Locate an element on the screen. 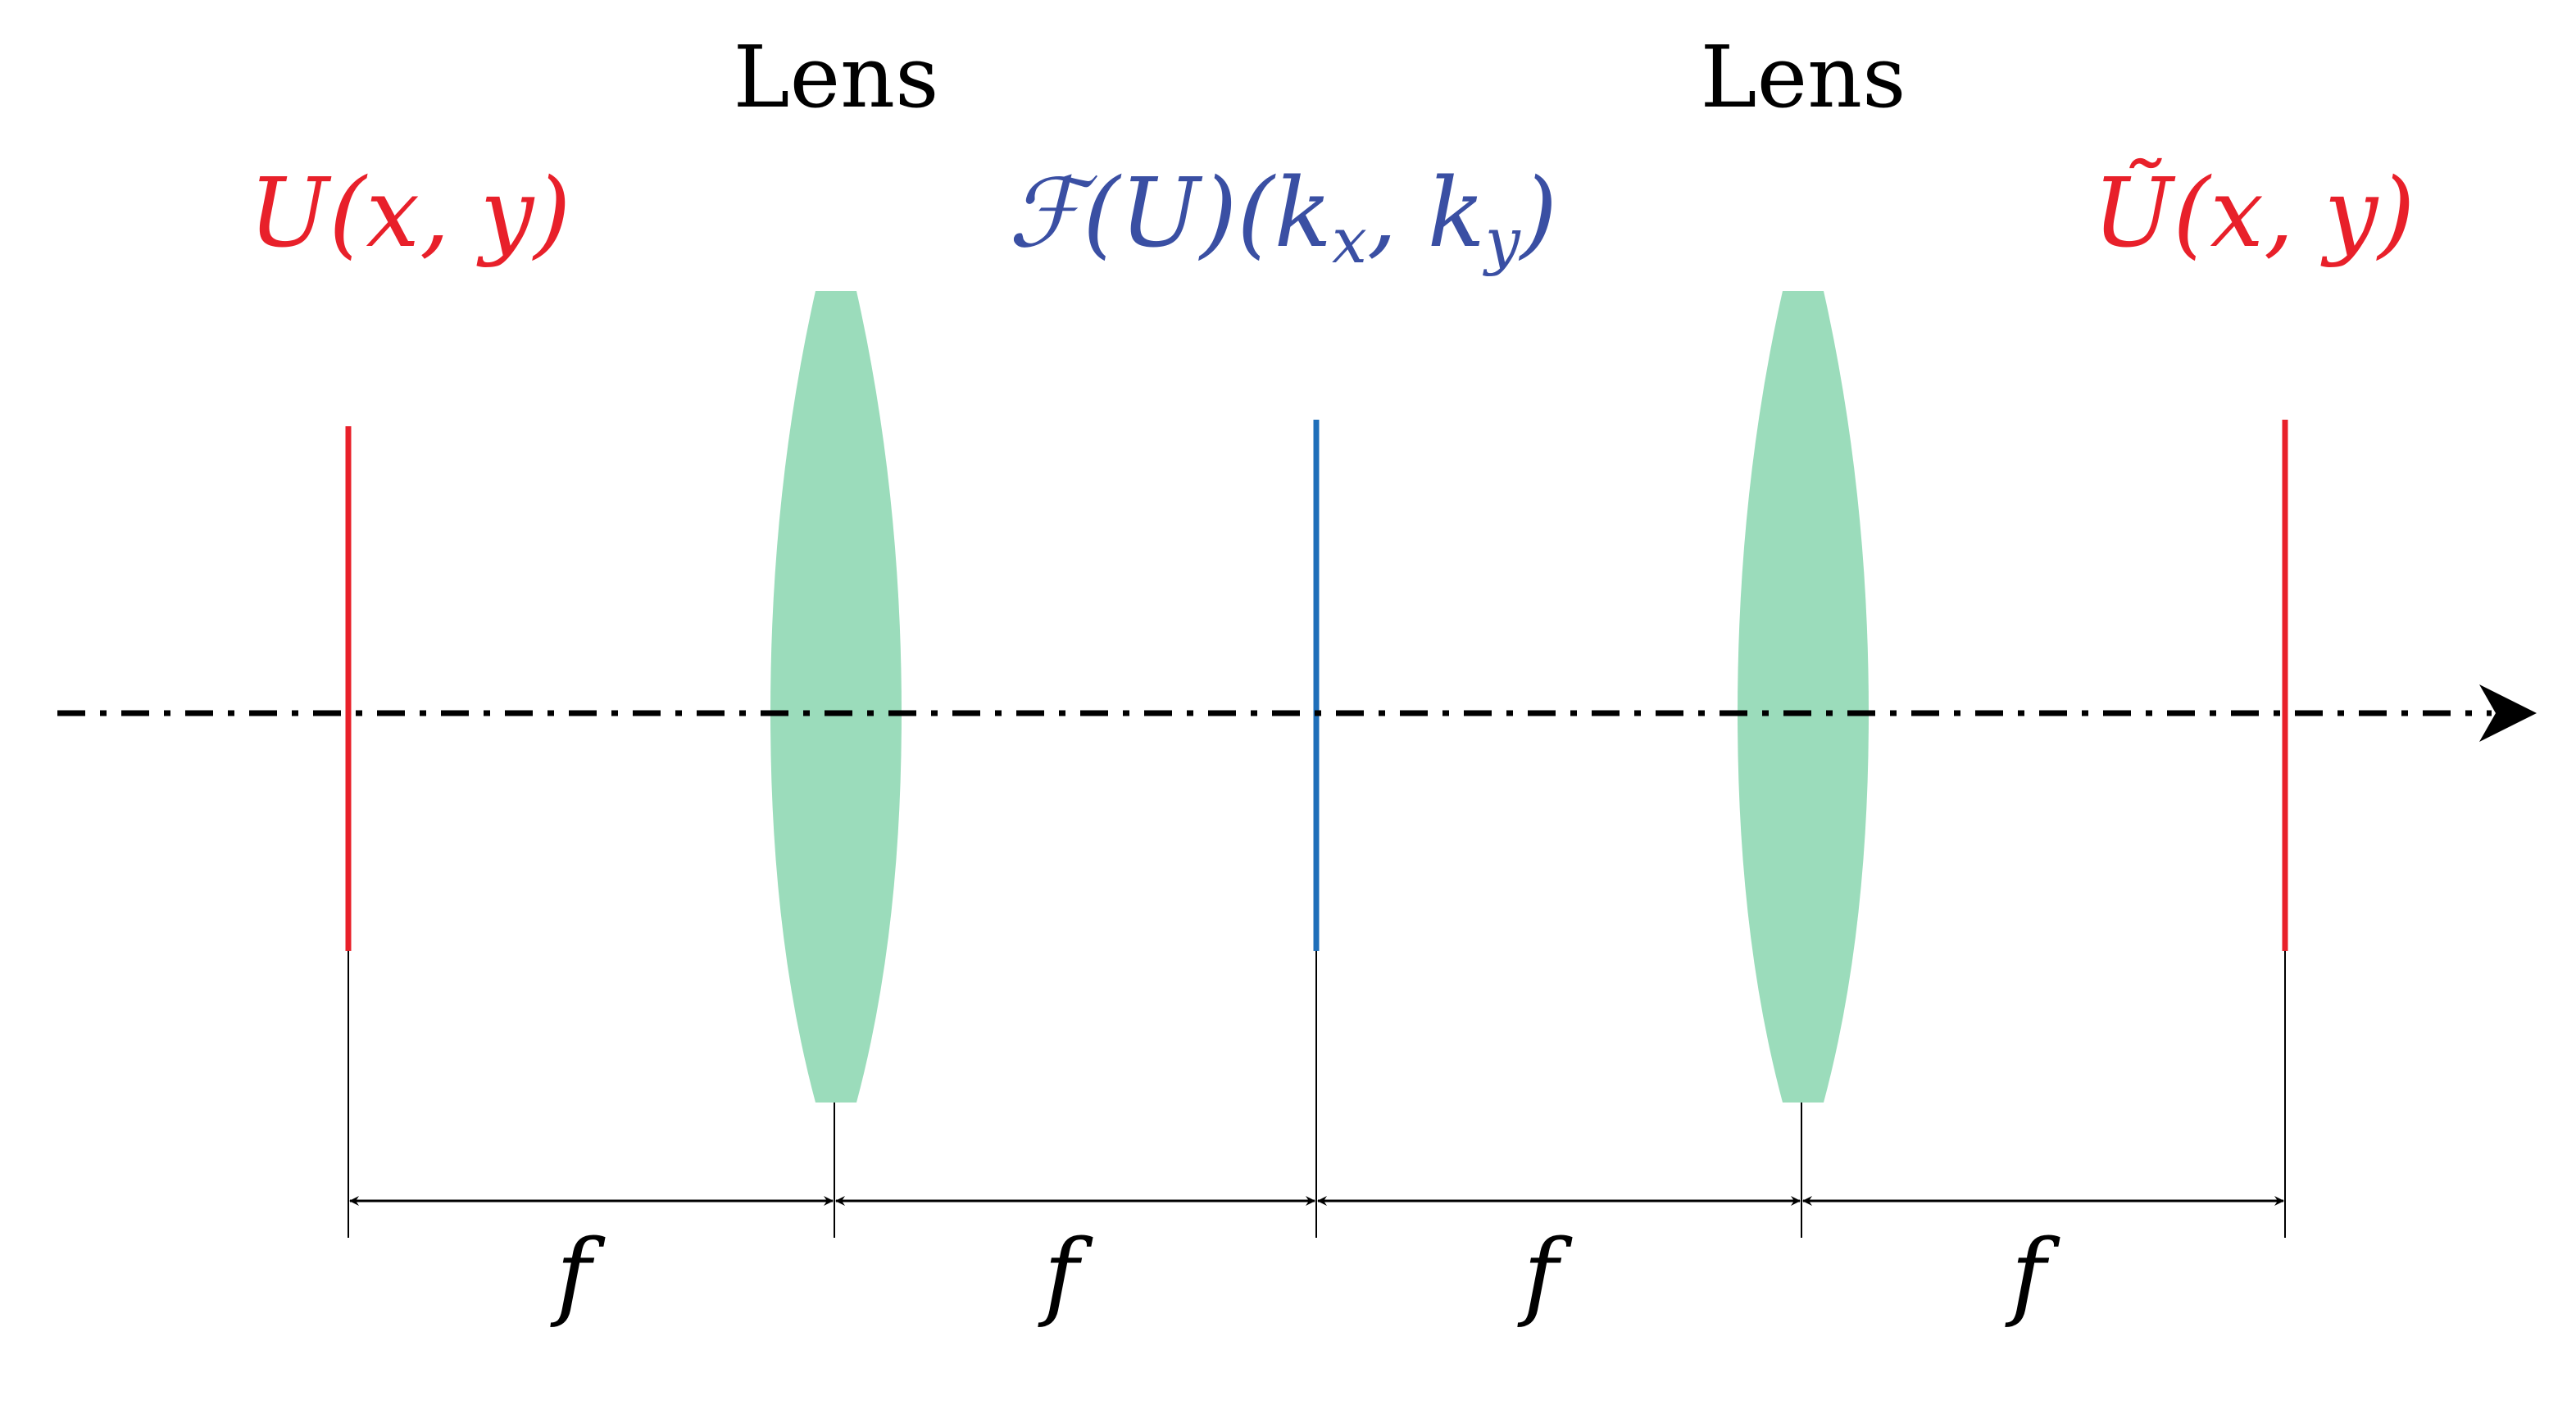 Image resolution: width=2576 pixels, height=1414 pixels. output-field-symbol: Ũ is located at coordinates (2134, 213).